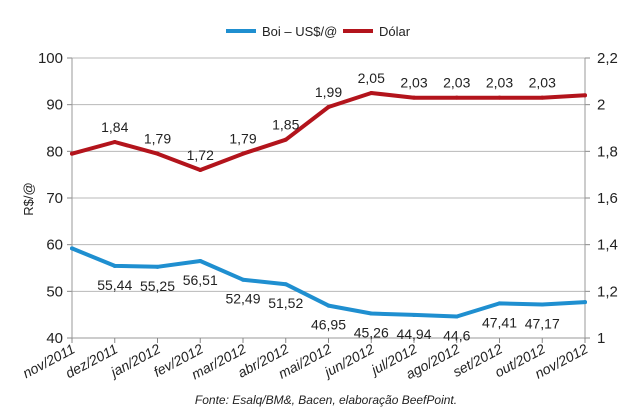 The width and height of the screenshot is (632, 415). What do you see at coordinates (114, 285) in the screenshot?
I see `data-label: 55,44` at bounding box center [114, 285].